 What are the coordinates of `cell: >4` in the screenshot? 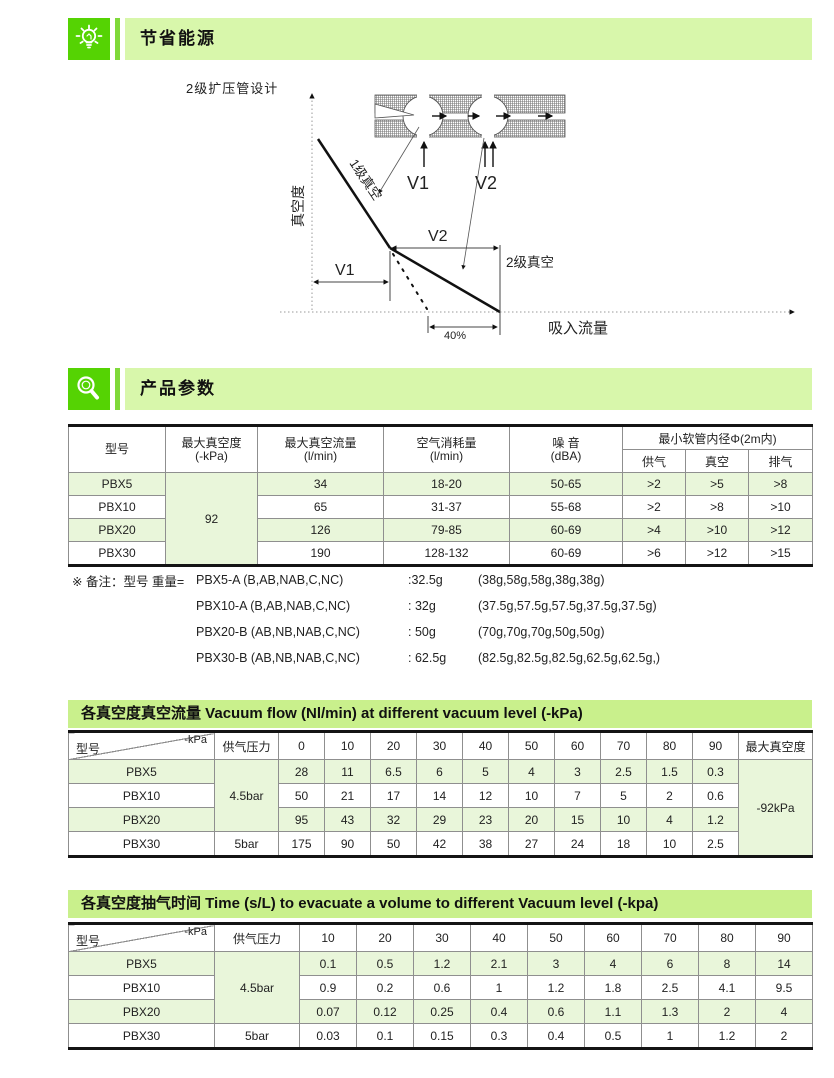 It's located at (654, 530).